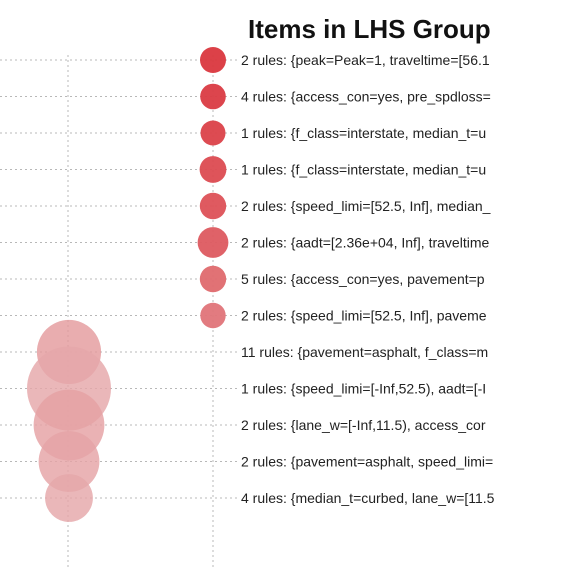  I want to click on row-label: 4 rules: {median_t=curbed, lane_w=[11.5, so click(368, 498).